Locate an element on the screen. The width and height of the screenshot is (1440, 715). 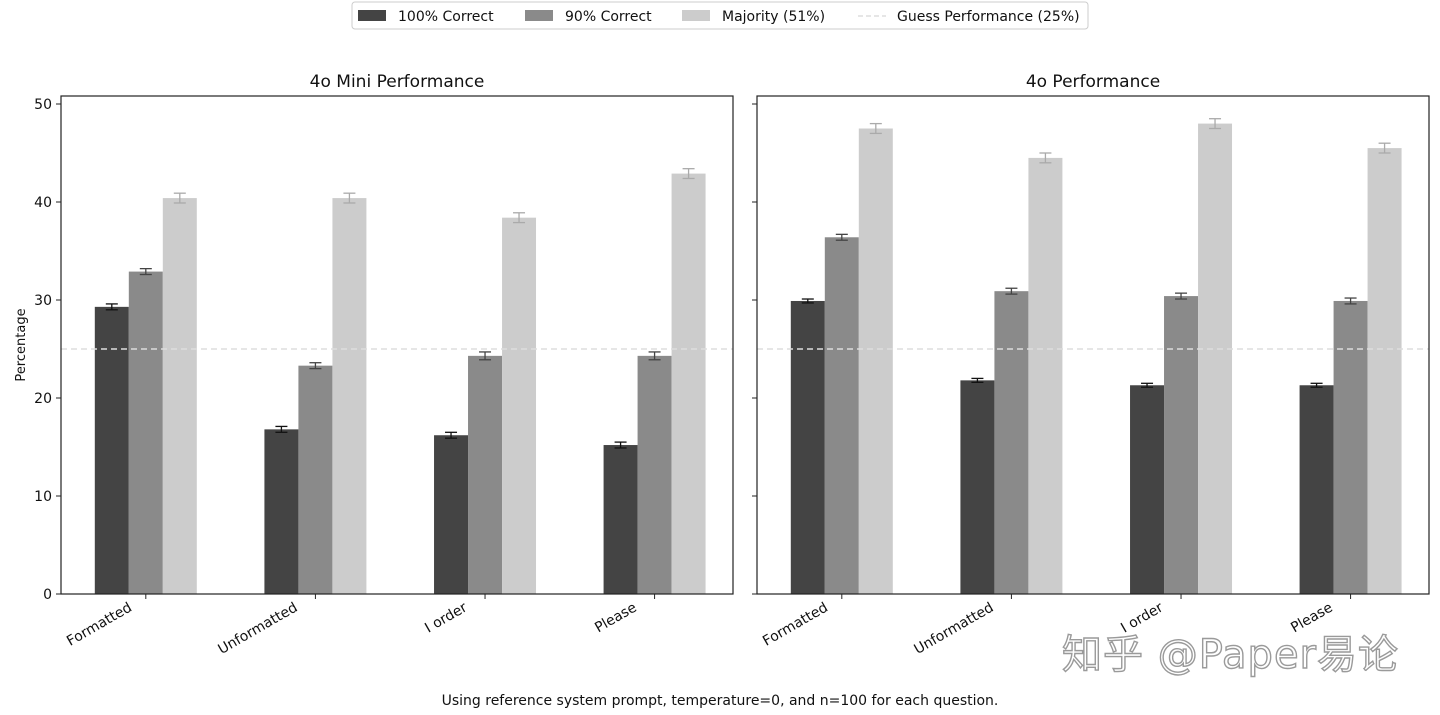
y-tick-label: 40 is located at coordinates (43, 203).